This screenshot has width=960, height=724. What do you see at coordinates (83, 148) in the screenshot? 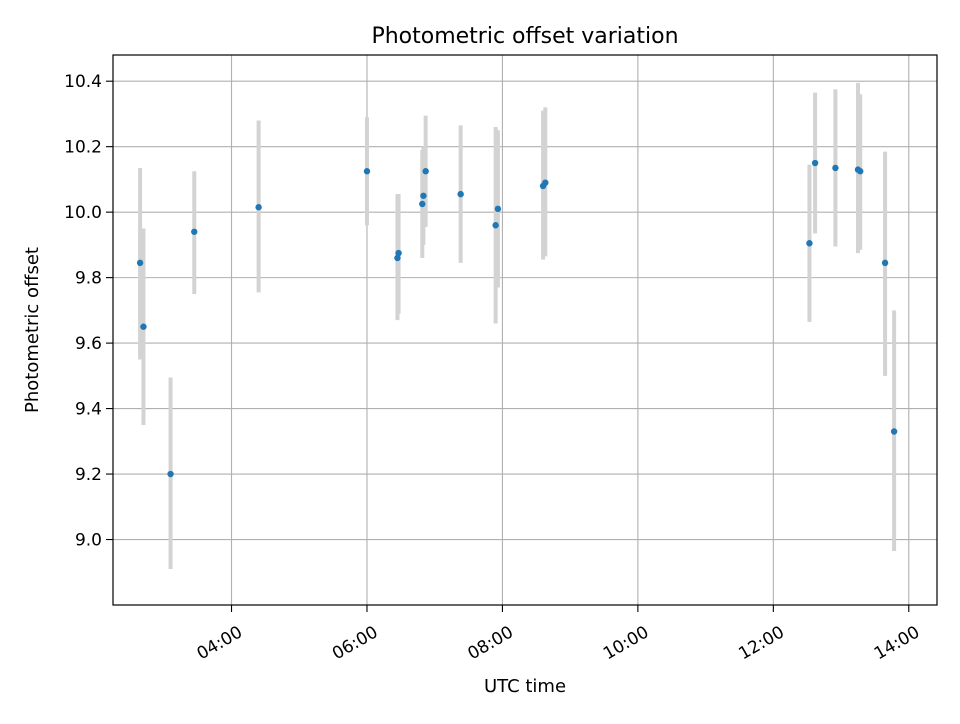
I see `y-tick-label: 10.2` at bounding box center [83, 148].